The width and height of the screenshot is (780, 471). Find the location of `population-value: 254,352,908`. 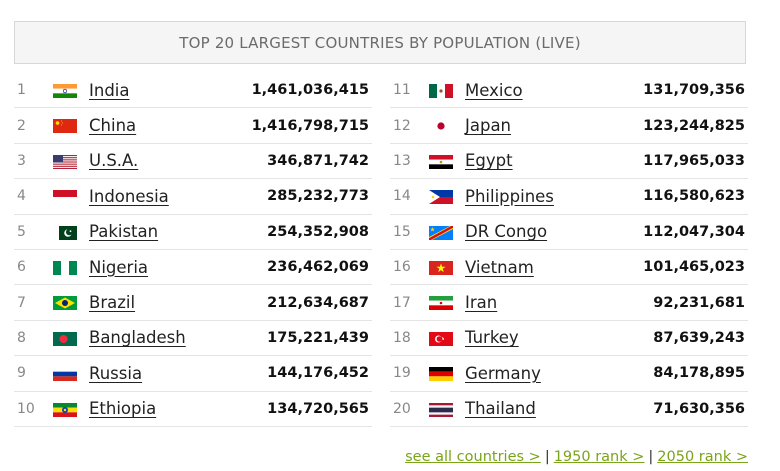

population-value: 254,352,908 is located at coordinates (318, 231).